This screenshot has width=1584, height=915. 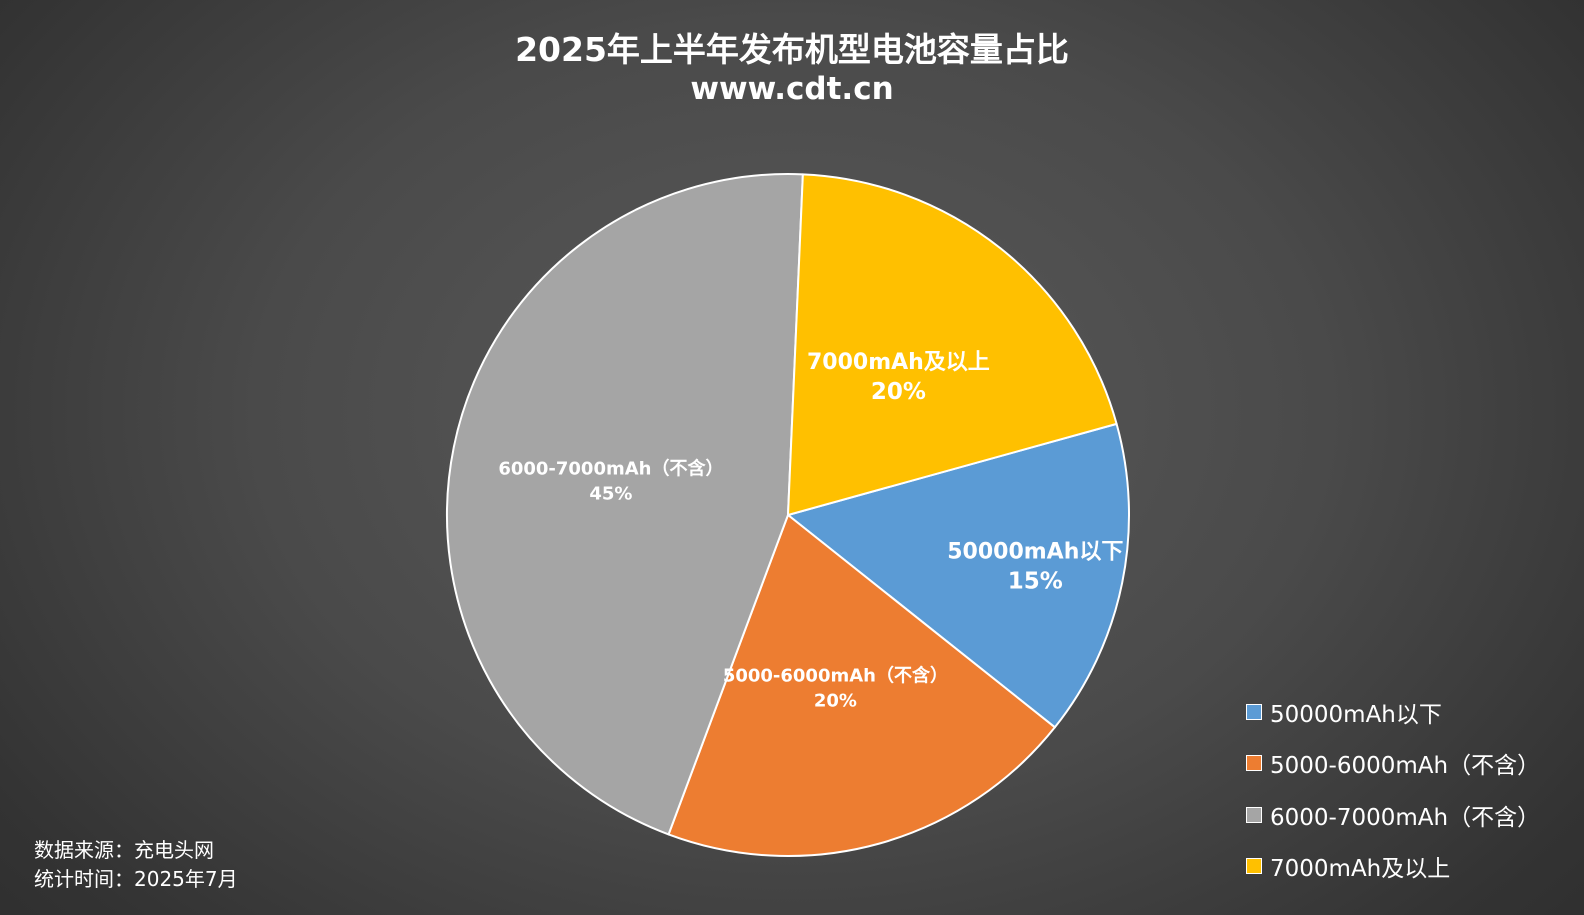 I want to click on slice-percent-label: 15%, so click(x=1035, y=581).